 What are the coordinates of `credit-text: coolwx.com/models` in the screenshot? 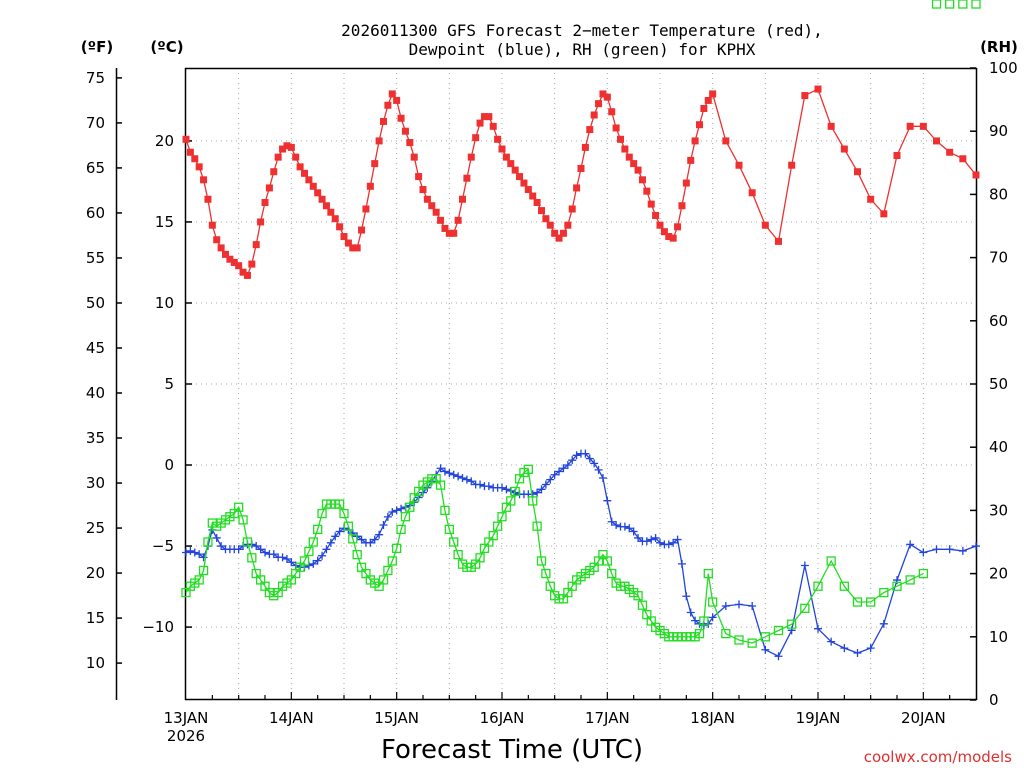 It's located at (938, 757).